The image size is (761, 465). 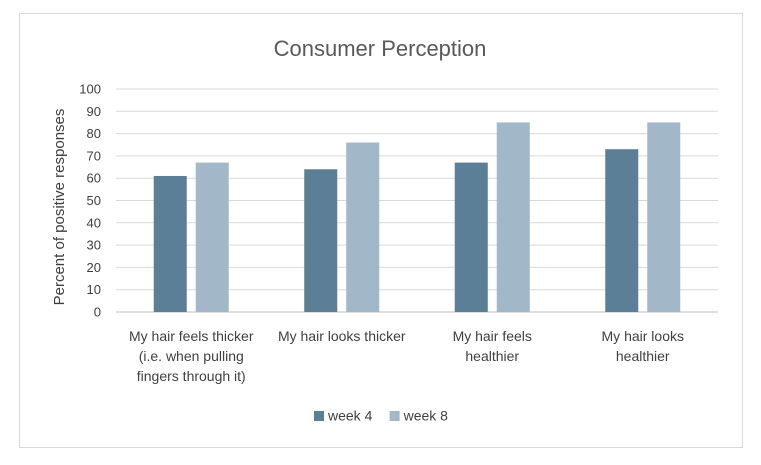 I want to click on chart-title: Consumer Perception, so click(x=380, y=48).